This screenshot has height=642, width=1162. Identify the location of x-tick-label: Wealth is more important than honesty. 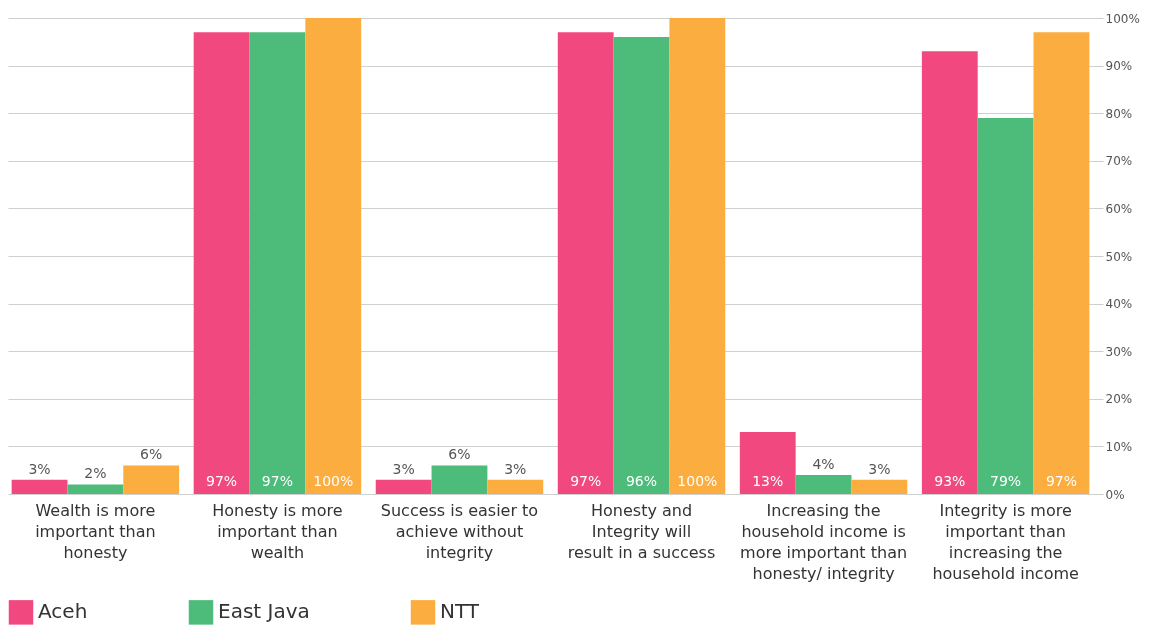
(95, 531).